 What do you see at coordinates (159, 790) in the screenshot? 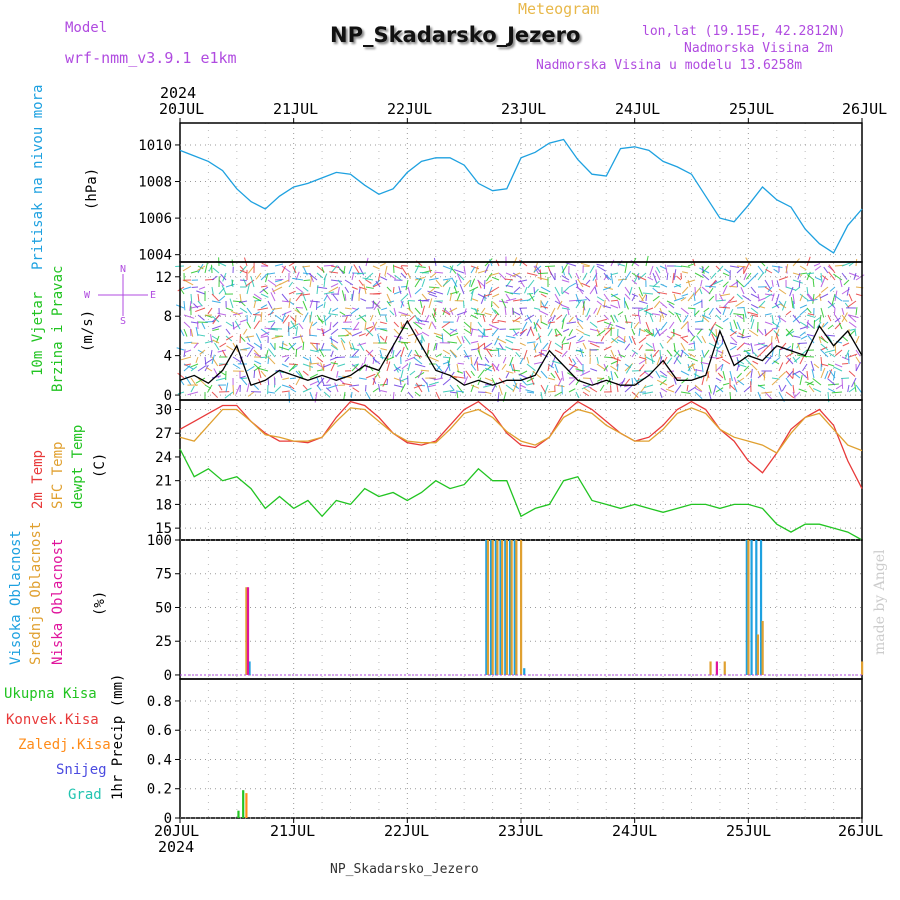
I see `precip-tick-label: 0.2` at bounding box center [159, 790].